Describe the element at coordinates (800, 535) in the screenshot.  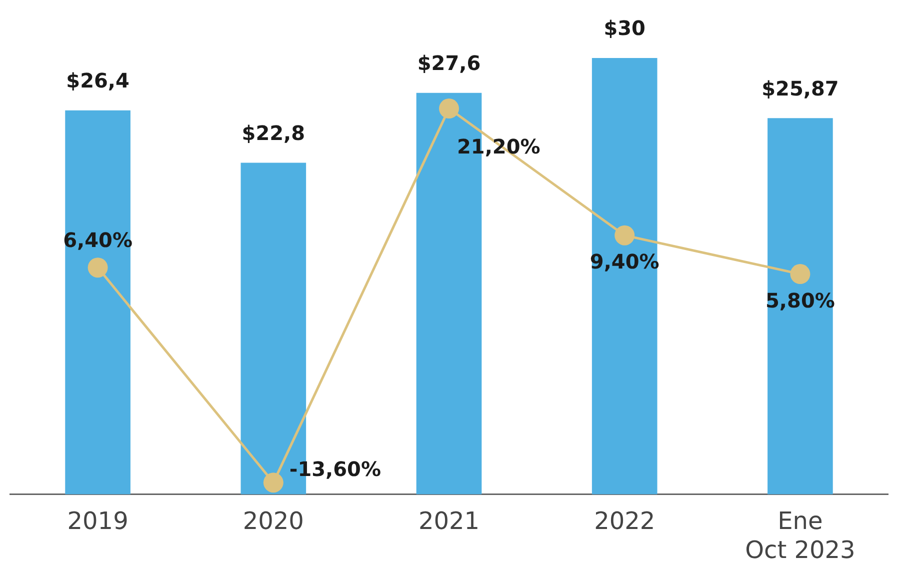
I see `x-tick-label: Ene Oct 2023` at that location.